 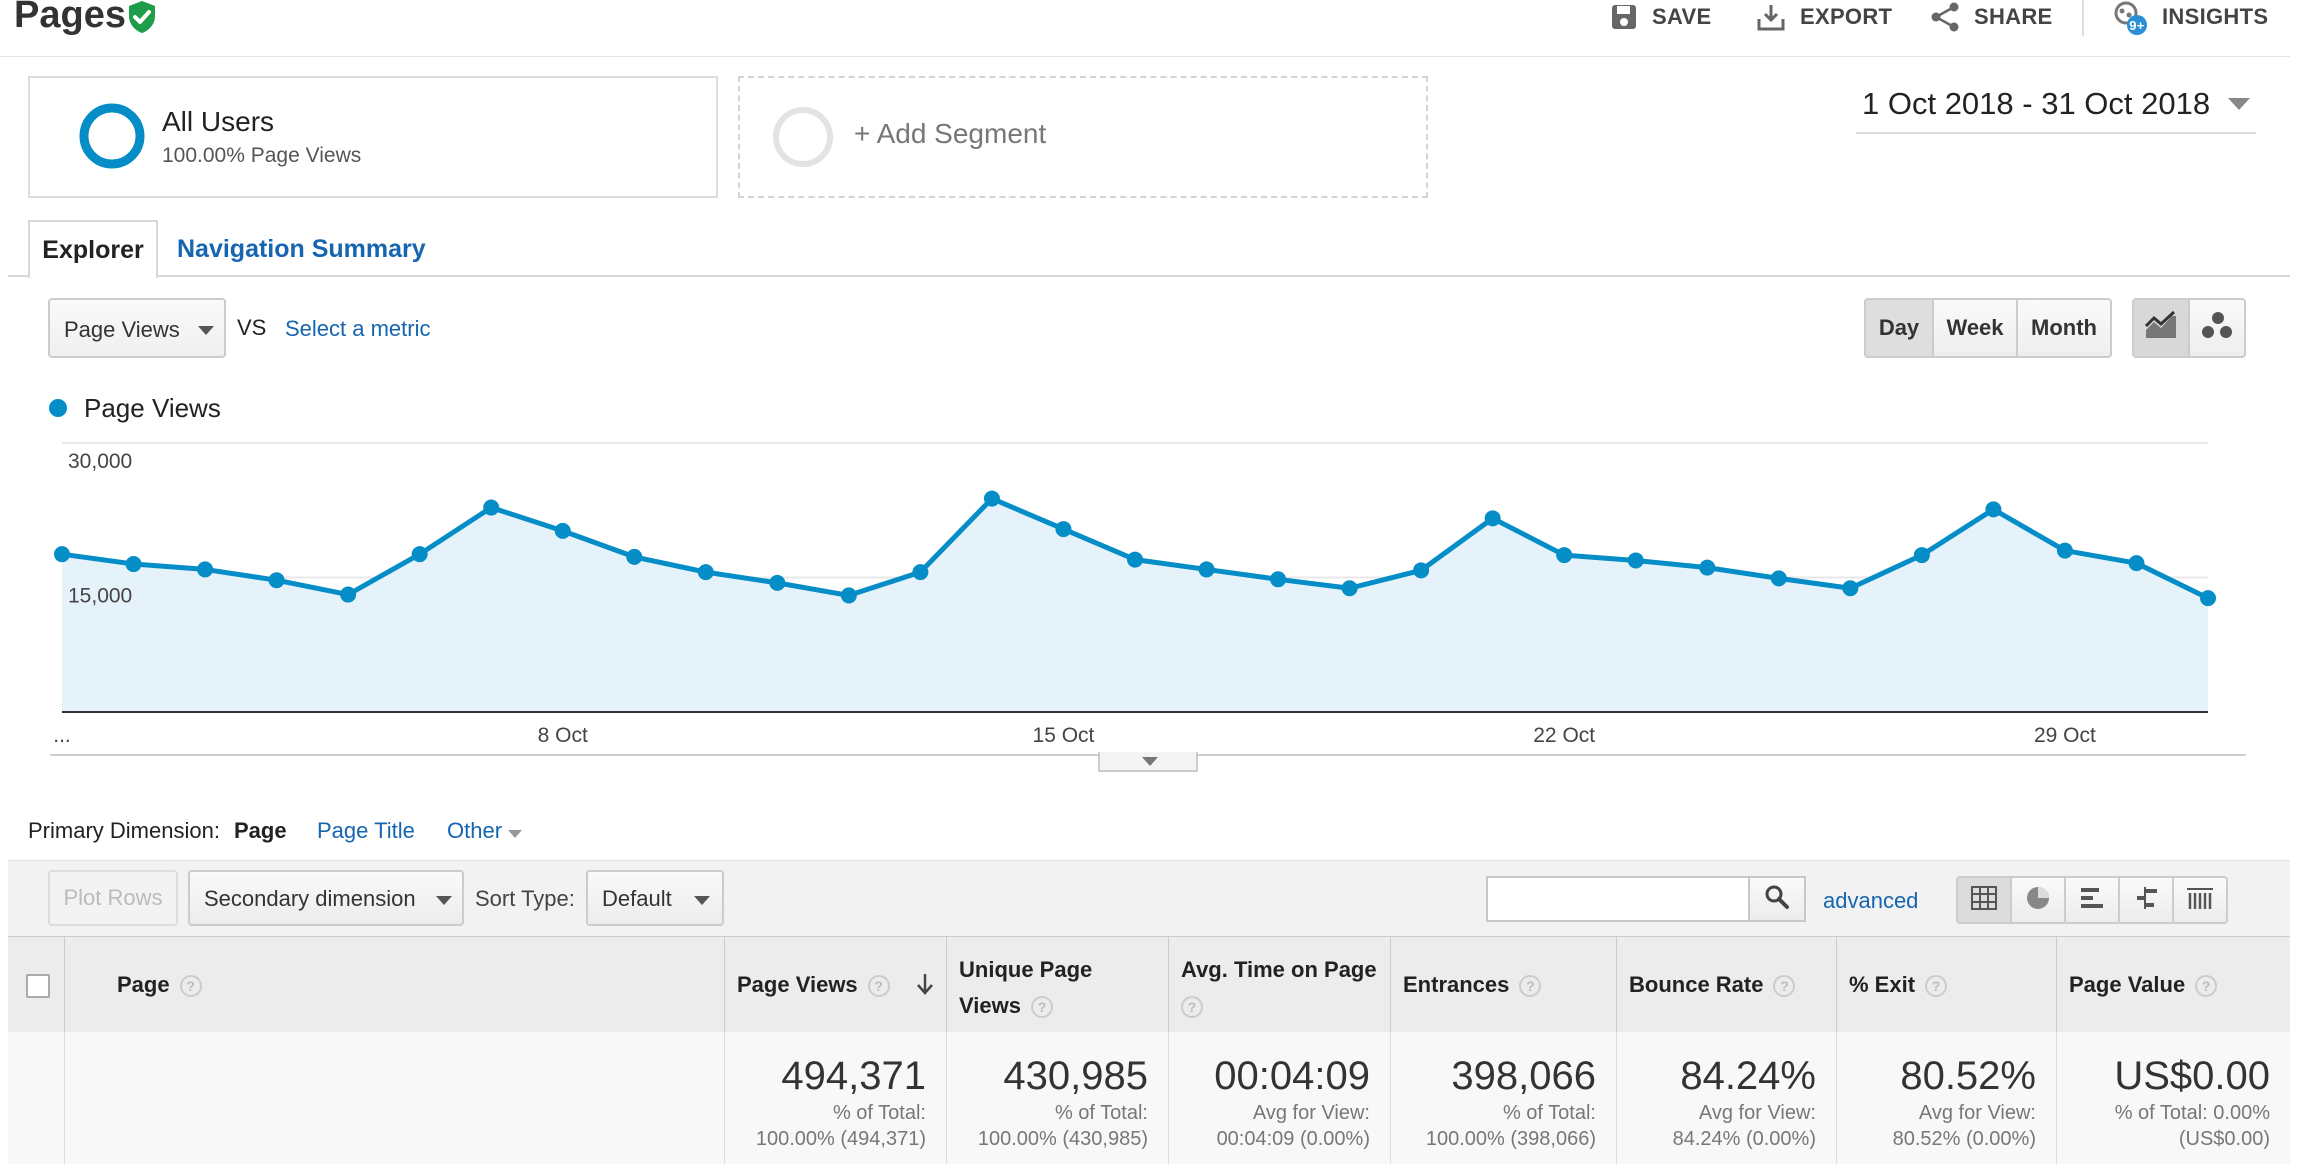 I want to click on comparison-view-button, so click(x=2146, y=900).